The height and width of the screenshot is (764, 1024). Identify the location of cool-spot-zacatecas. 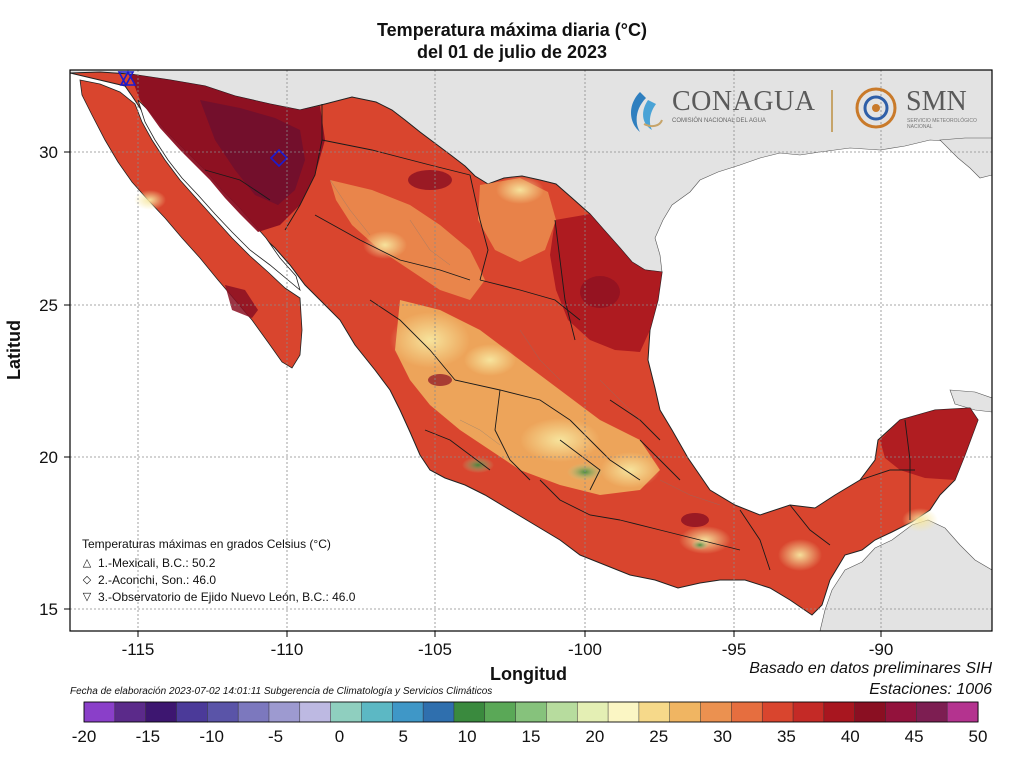
(490, 360).